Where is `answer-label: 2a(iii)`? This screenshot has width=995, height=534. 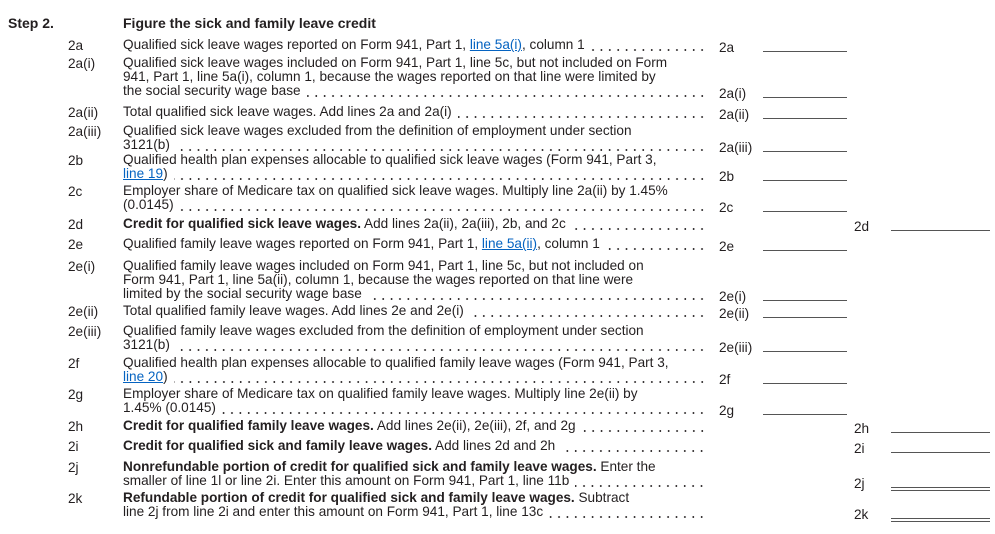 answer-label: 2a(iii) is located at coordinates (736, 147).